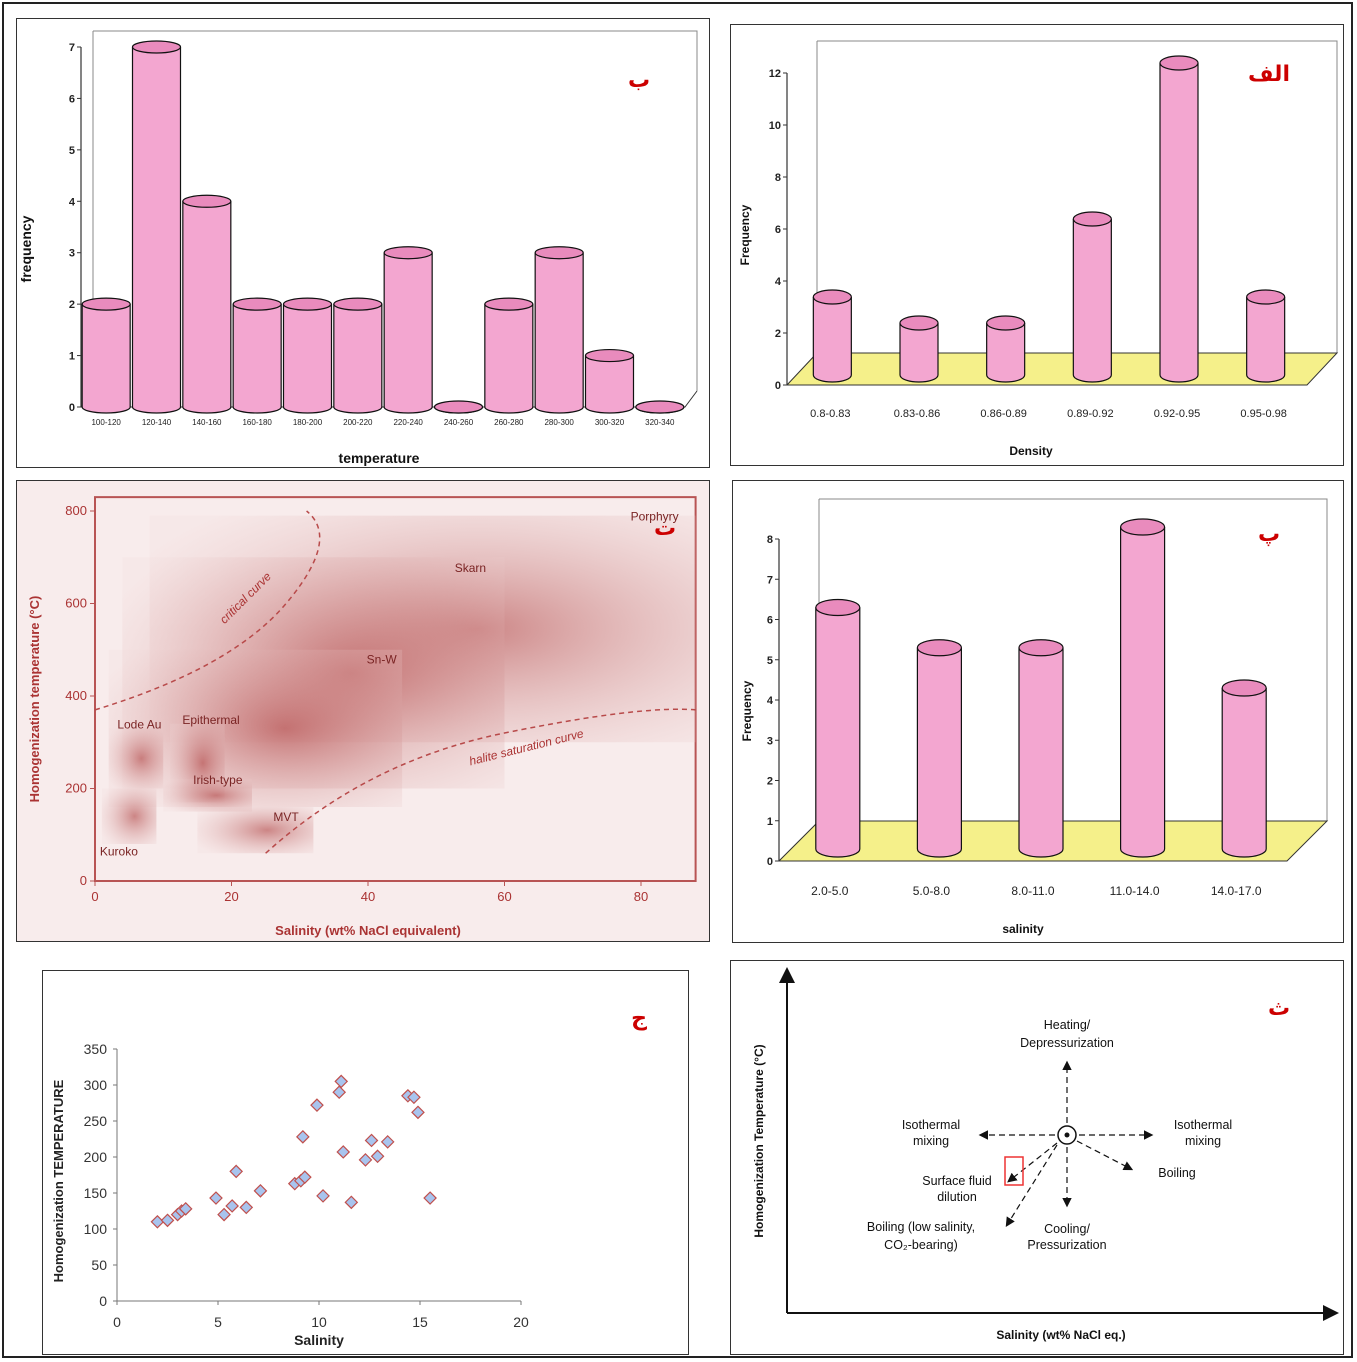 This screenshot has width=1357, height=1362. What do you see at coordinates (655, 516) in the screenshot?
I see `field-label: Porphyry` at bounding box center [655, 516].